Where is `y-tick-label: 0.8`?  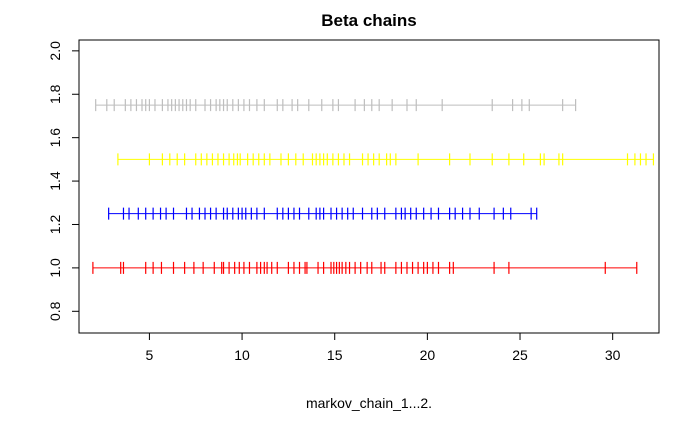 y-tick-label: 0.8 is located at coordinates (55, 311).